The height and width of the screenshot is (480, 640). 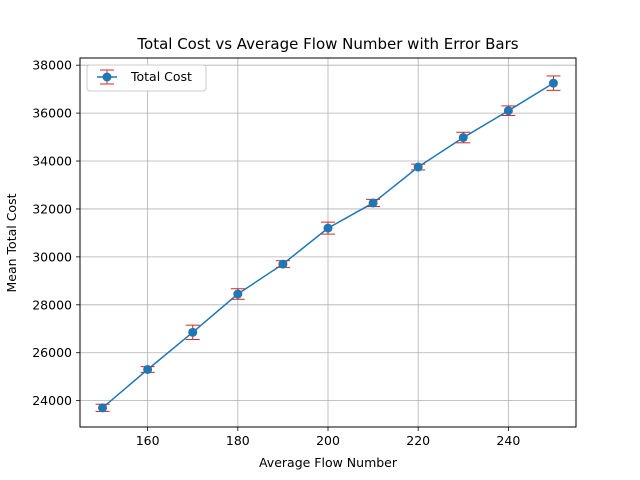 I want to click on y-tick-label: 38000, so click(x=52, y=65).